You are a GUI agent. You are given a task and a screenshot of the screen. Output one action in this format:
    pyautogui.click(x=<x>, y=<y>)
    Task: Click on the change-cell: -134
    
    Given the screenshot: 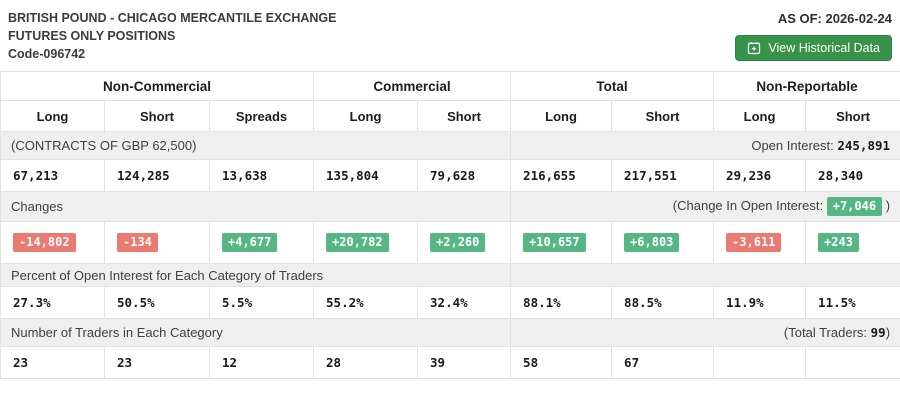 What is the action you would take?
    pyautogui.click(x=157, y=242)
    